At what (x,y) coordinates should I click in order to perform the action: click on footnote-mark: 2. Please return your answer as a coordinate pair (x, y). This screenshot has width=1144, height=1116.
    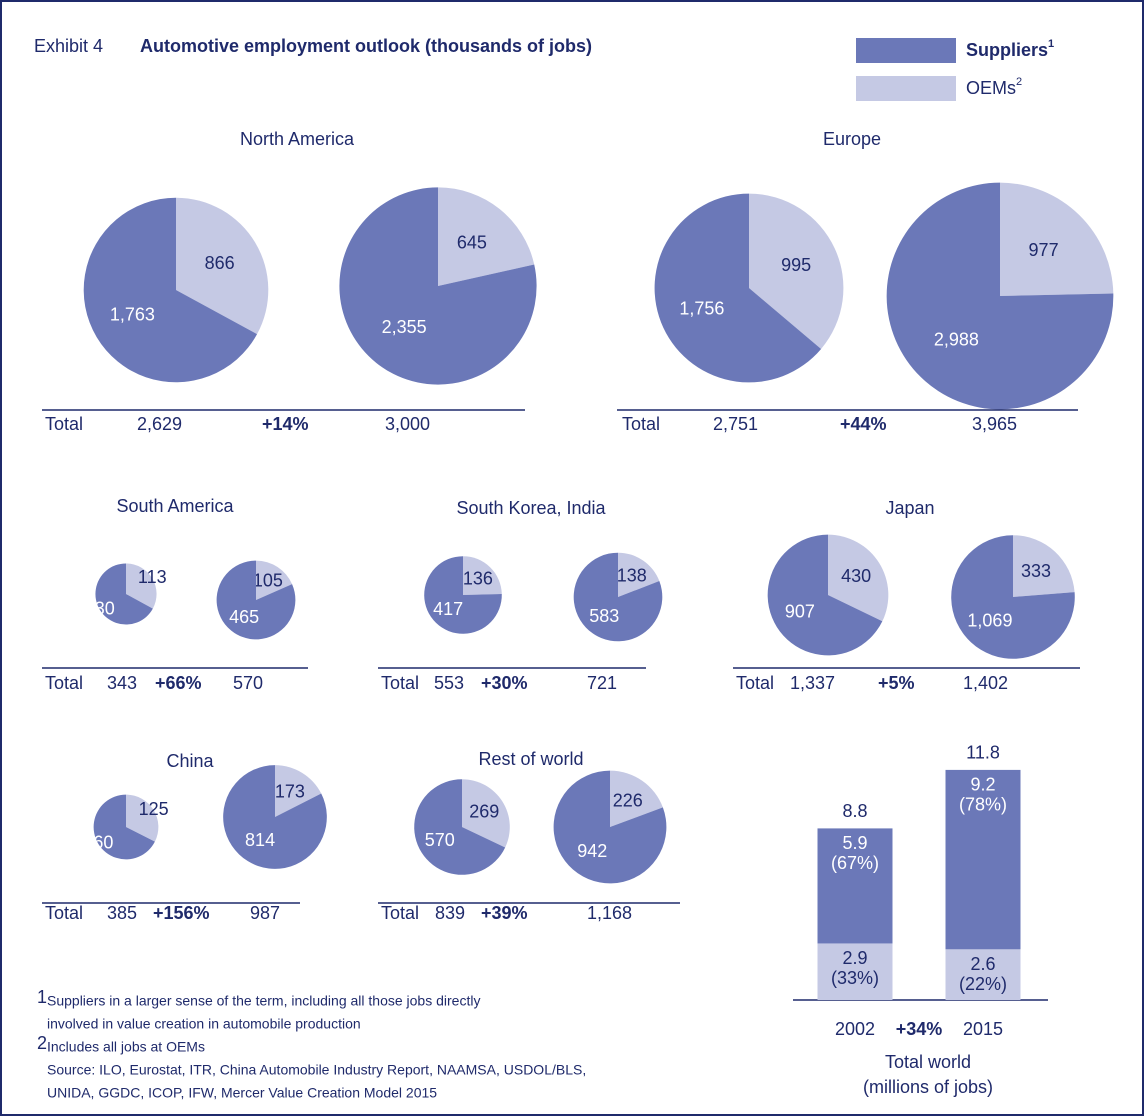
    Looking at the image, I should click on (42, 1043).